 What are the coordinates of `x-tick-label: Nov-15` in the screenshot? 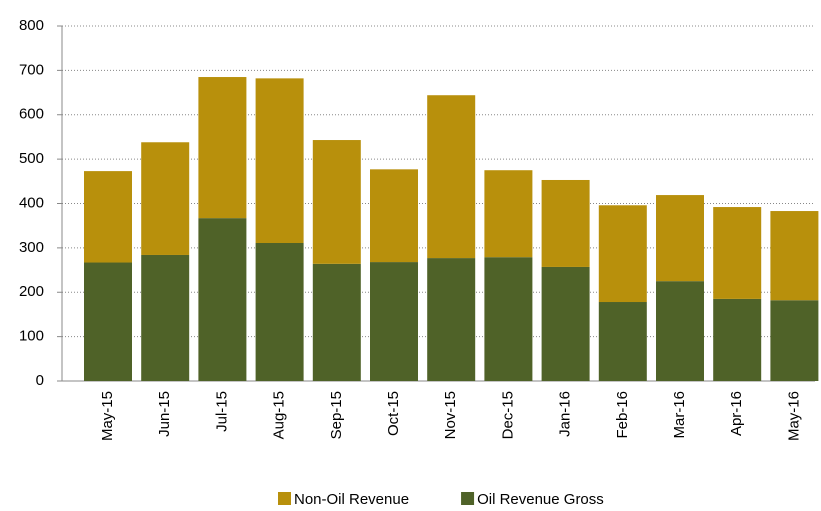 It's located at (450, 415).